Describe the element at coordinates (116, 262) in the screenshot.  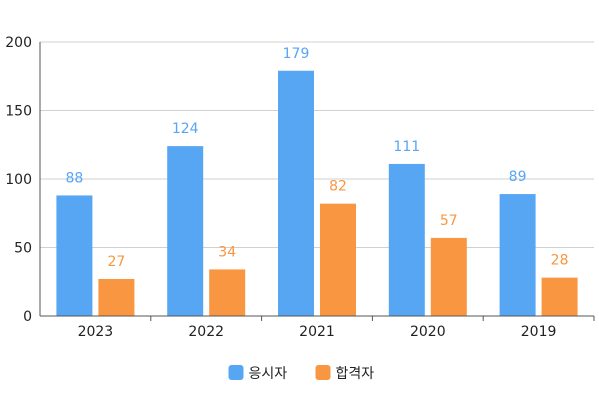
I see `data-label: 27` at that location.